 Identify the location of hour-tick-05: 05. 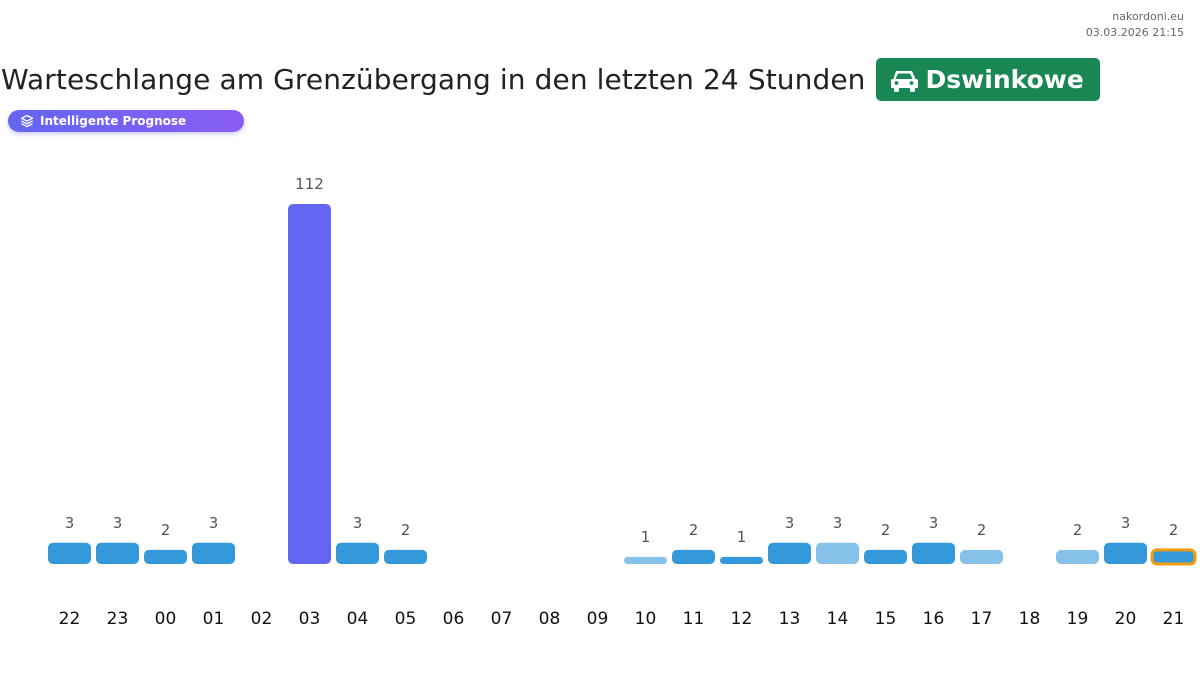
(406, 619).